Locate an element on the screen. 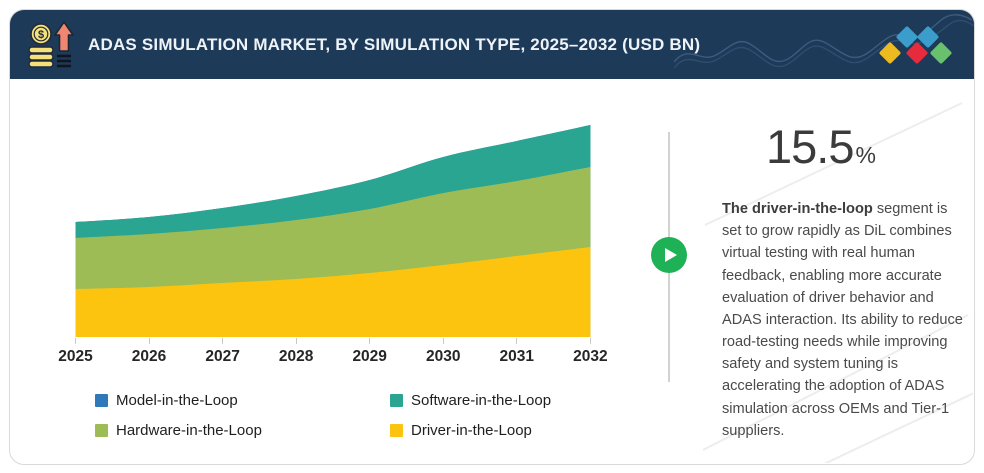  x-axis-label-2031: 2031 is located at coordinates (517, 356).